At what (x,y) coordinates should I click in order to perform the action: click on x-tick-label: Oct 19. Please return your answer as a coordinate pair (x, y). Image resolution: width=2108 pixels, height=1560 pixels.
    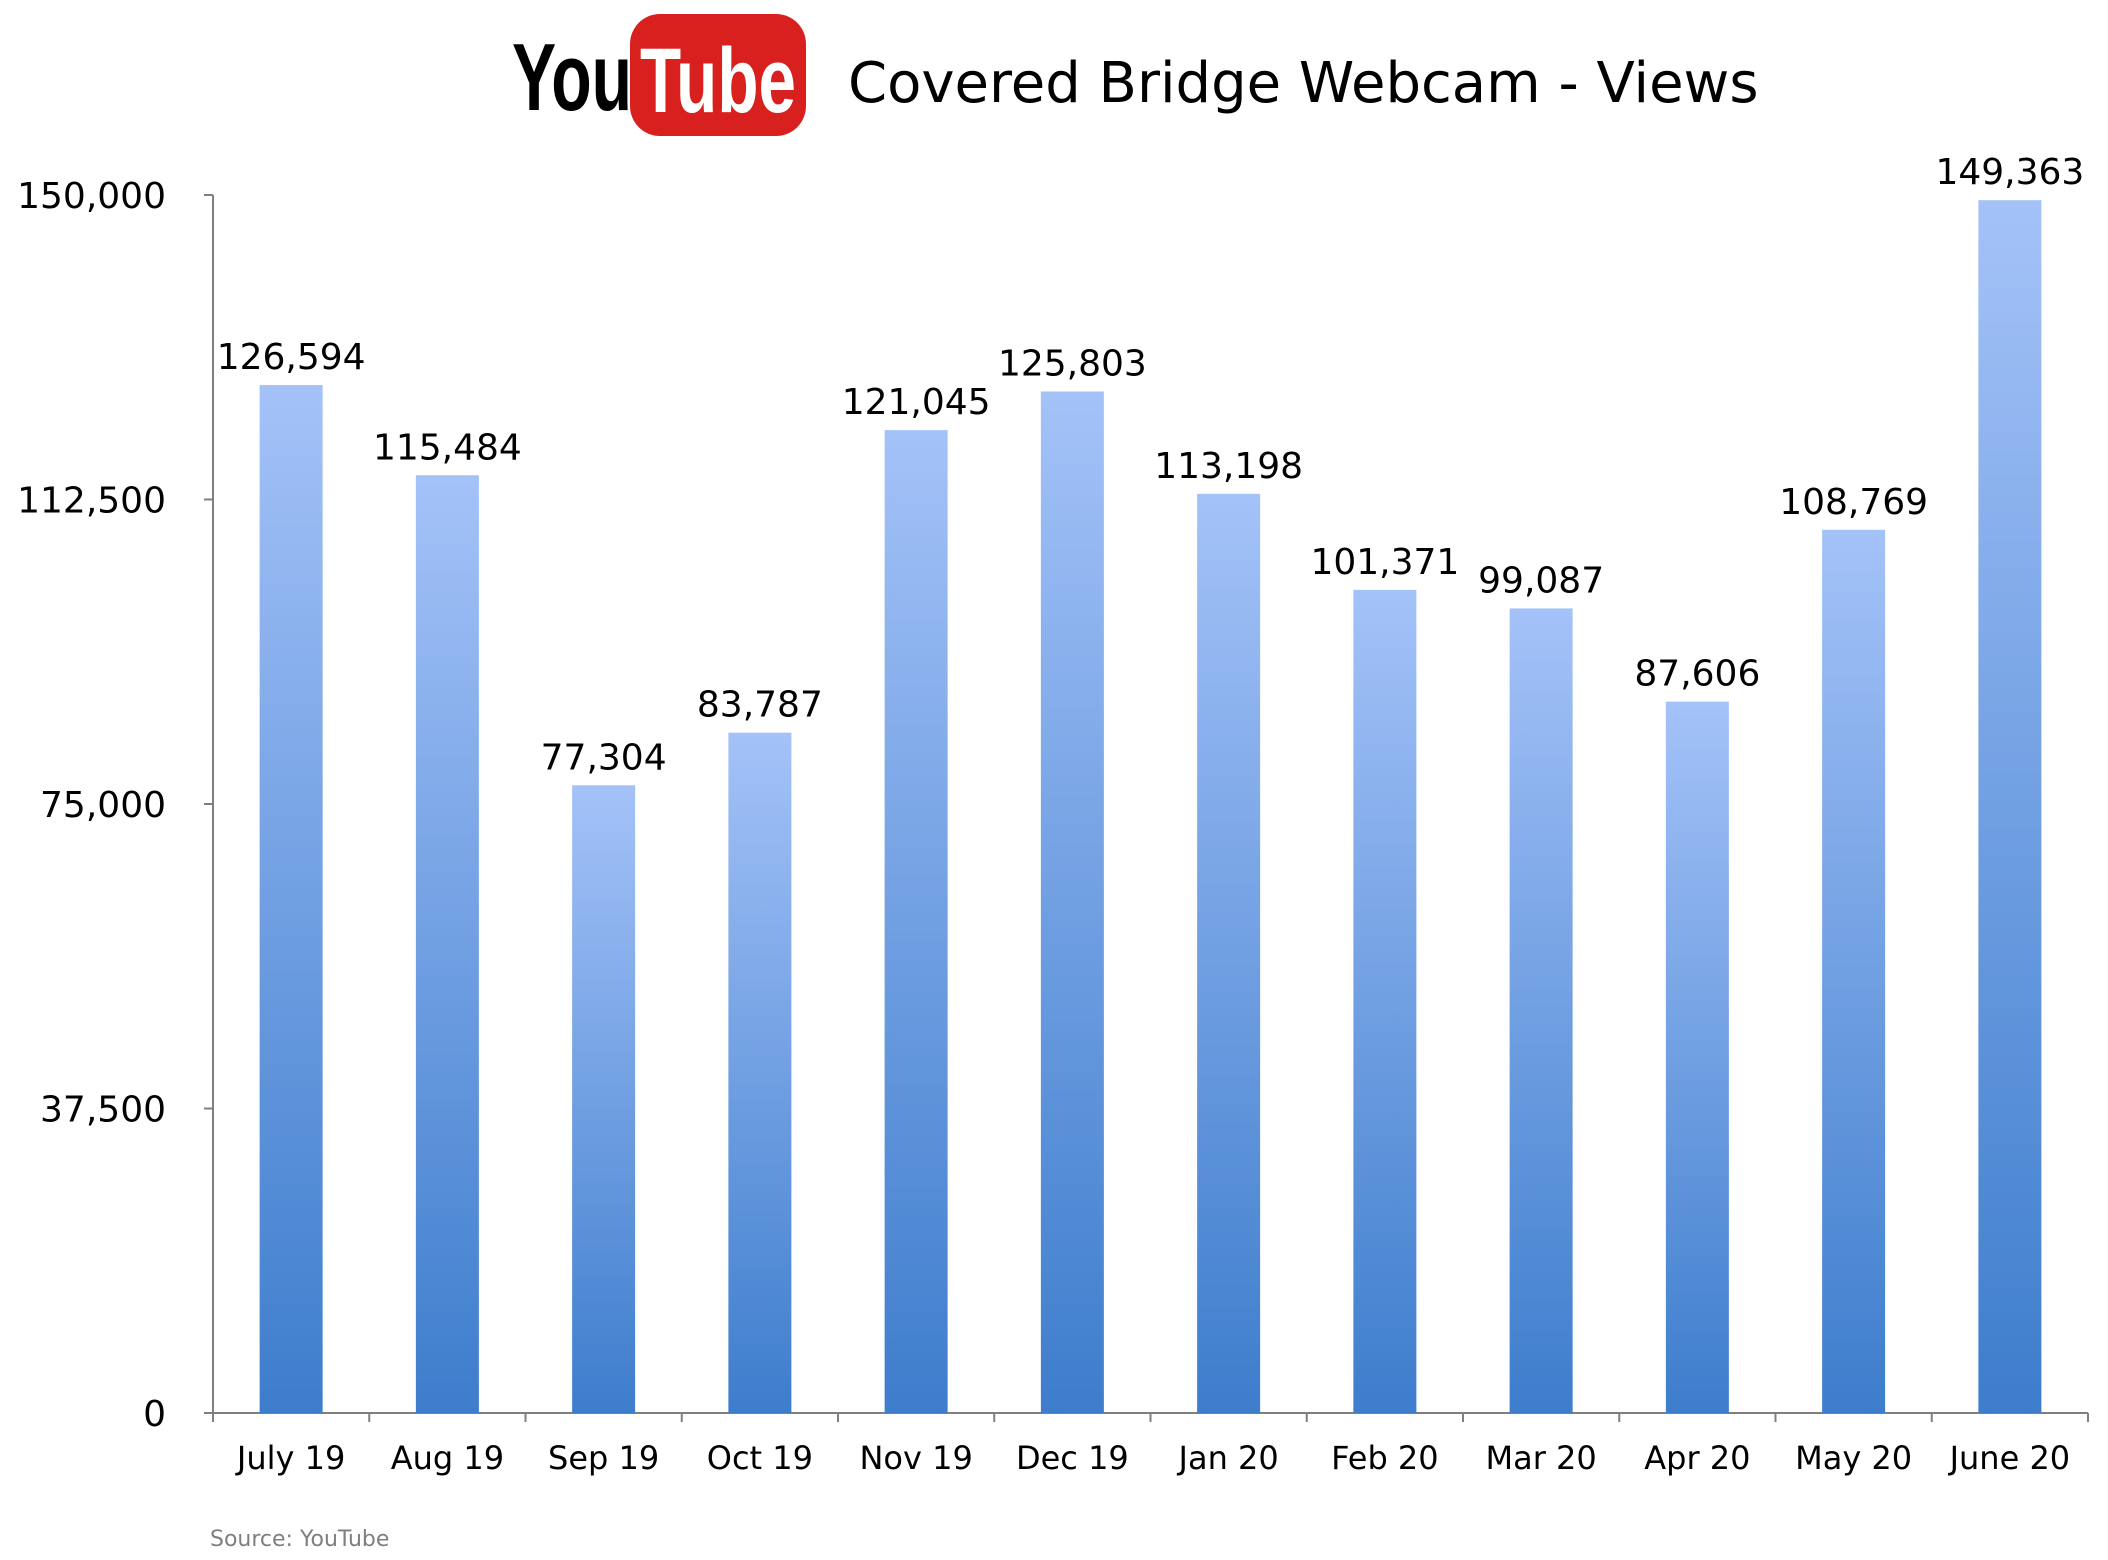
    Looking at the image, I should click on (760, 1458).